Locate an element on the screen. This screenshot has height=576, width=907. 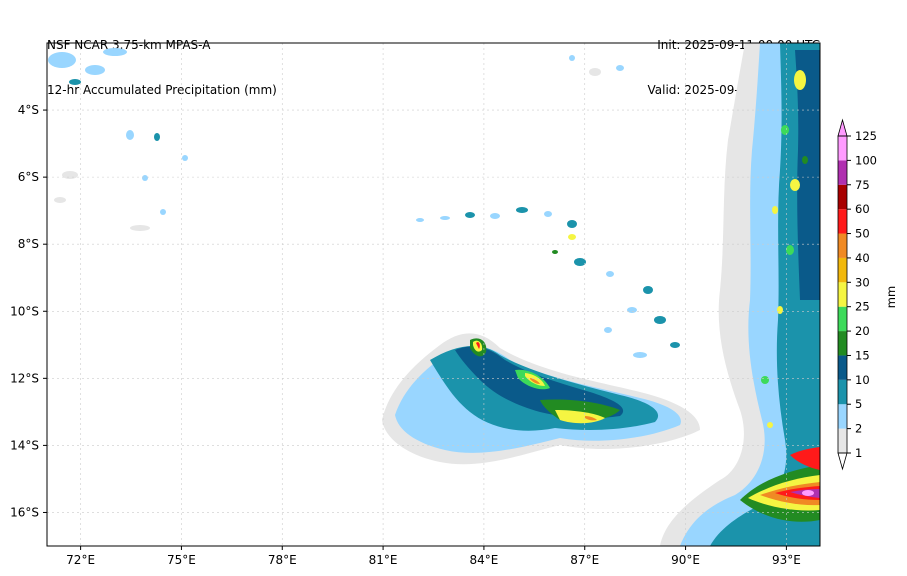
y-tick-label: 8°S is located at coordinates (28, 244).